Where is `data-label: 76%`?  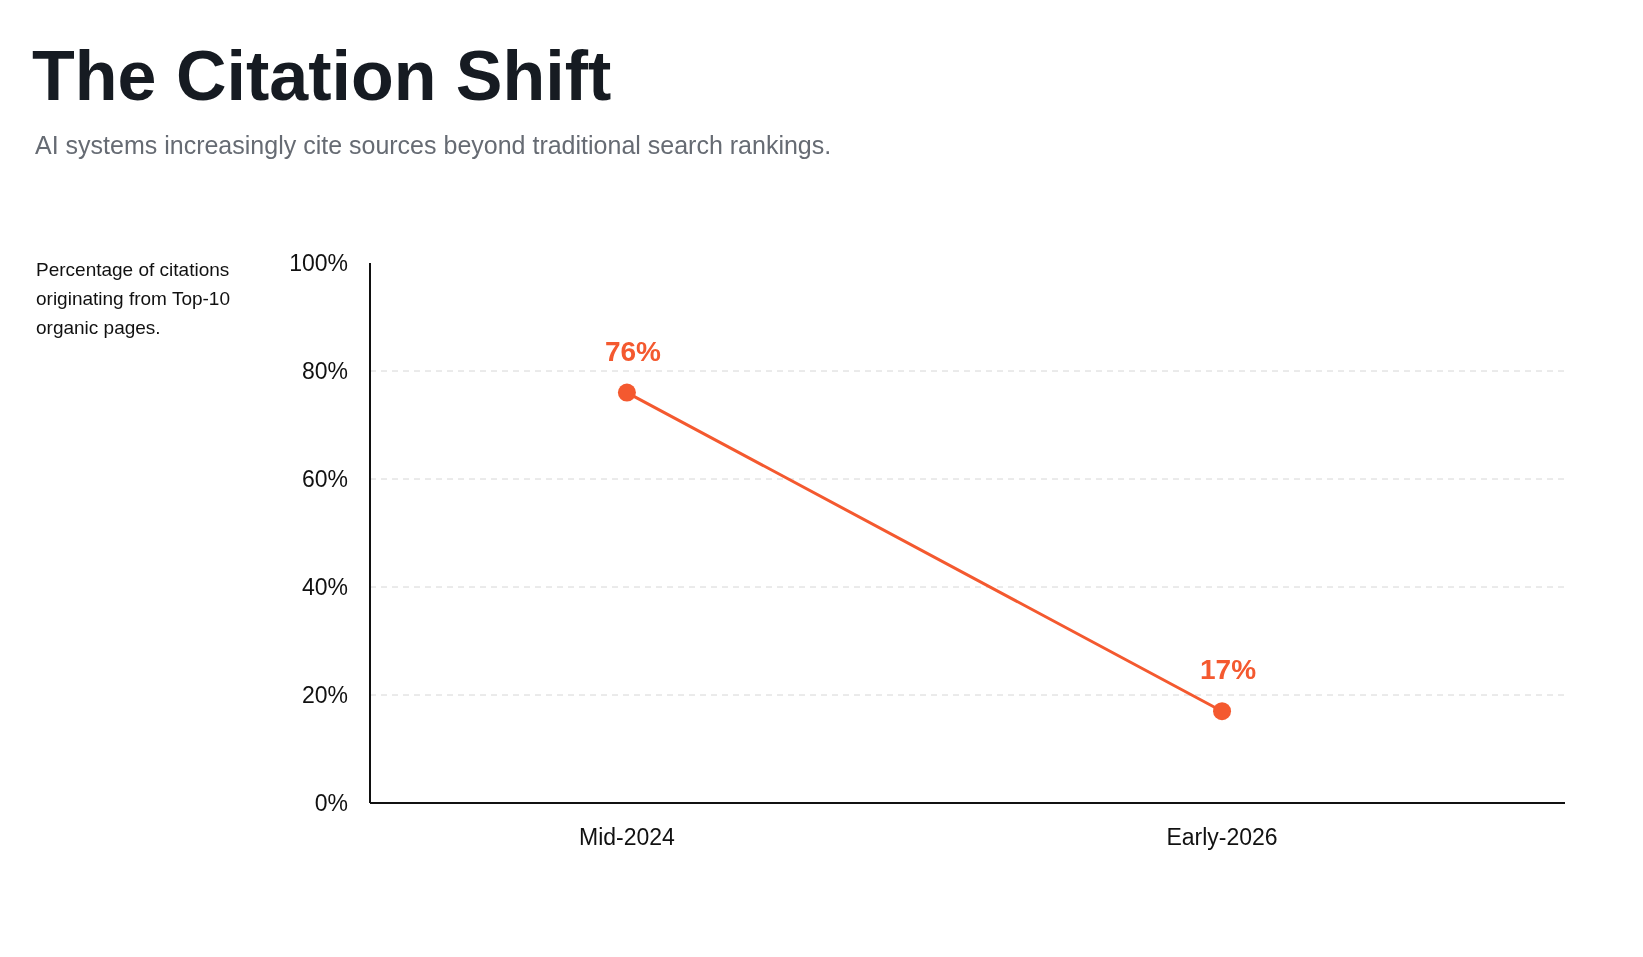 data-label: 76% is located at coordinates (633, 351).